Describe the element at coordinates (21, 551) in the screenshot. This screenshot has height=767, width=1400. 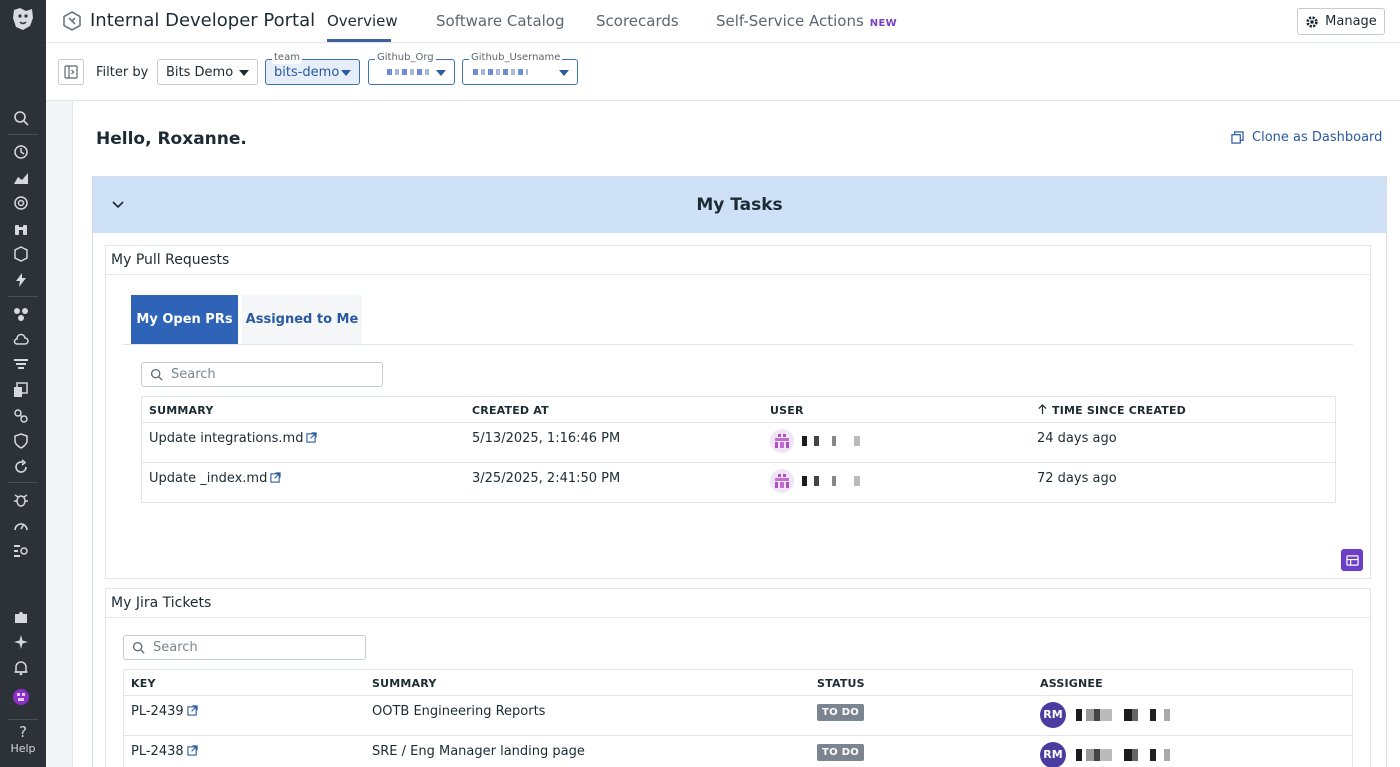
I see `list-search-icon` at that location.